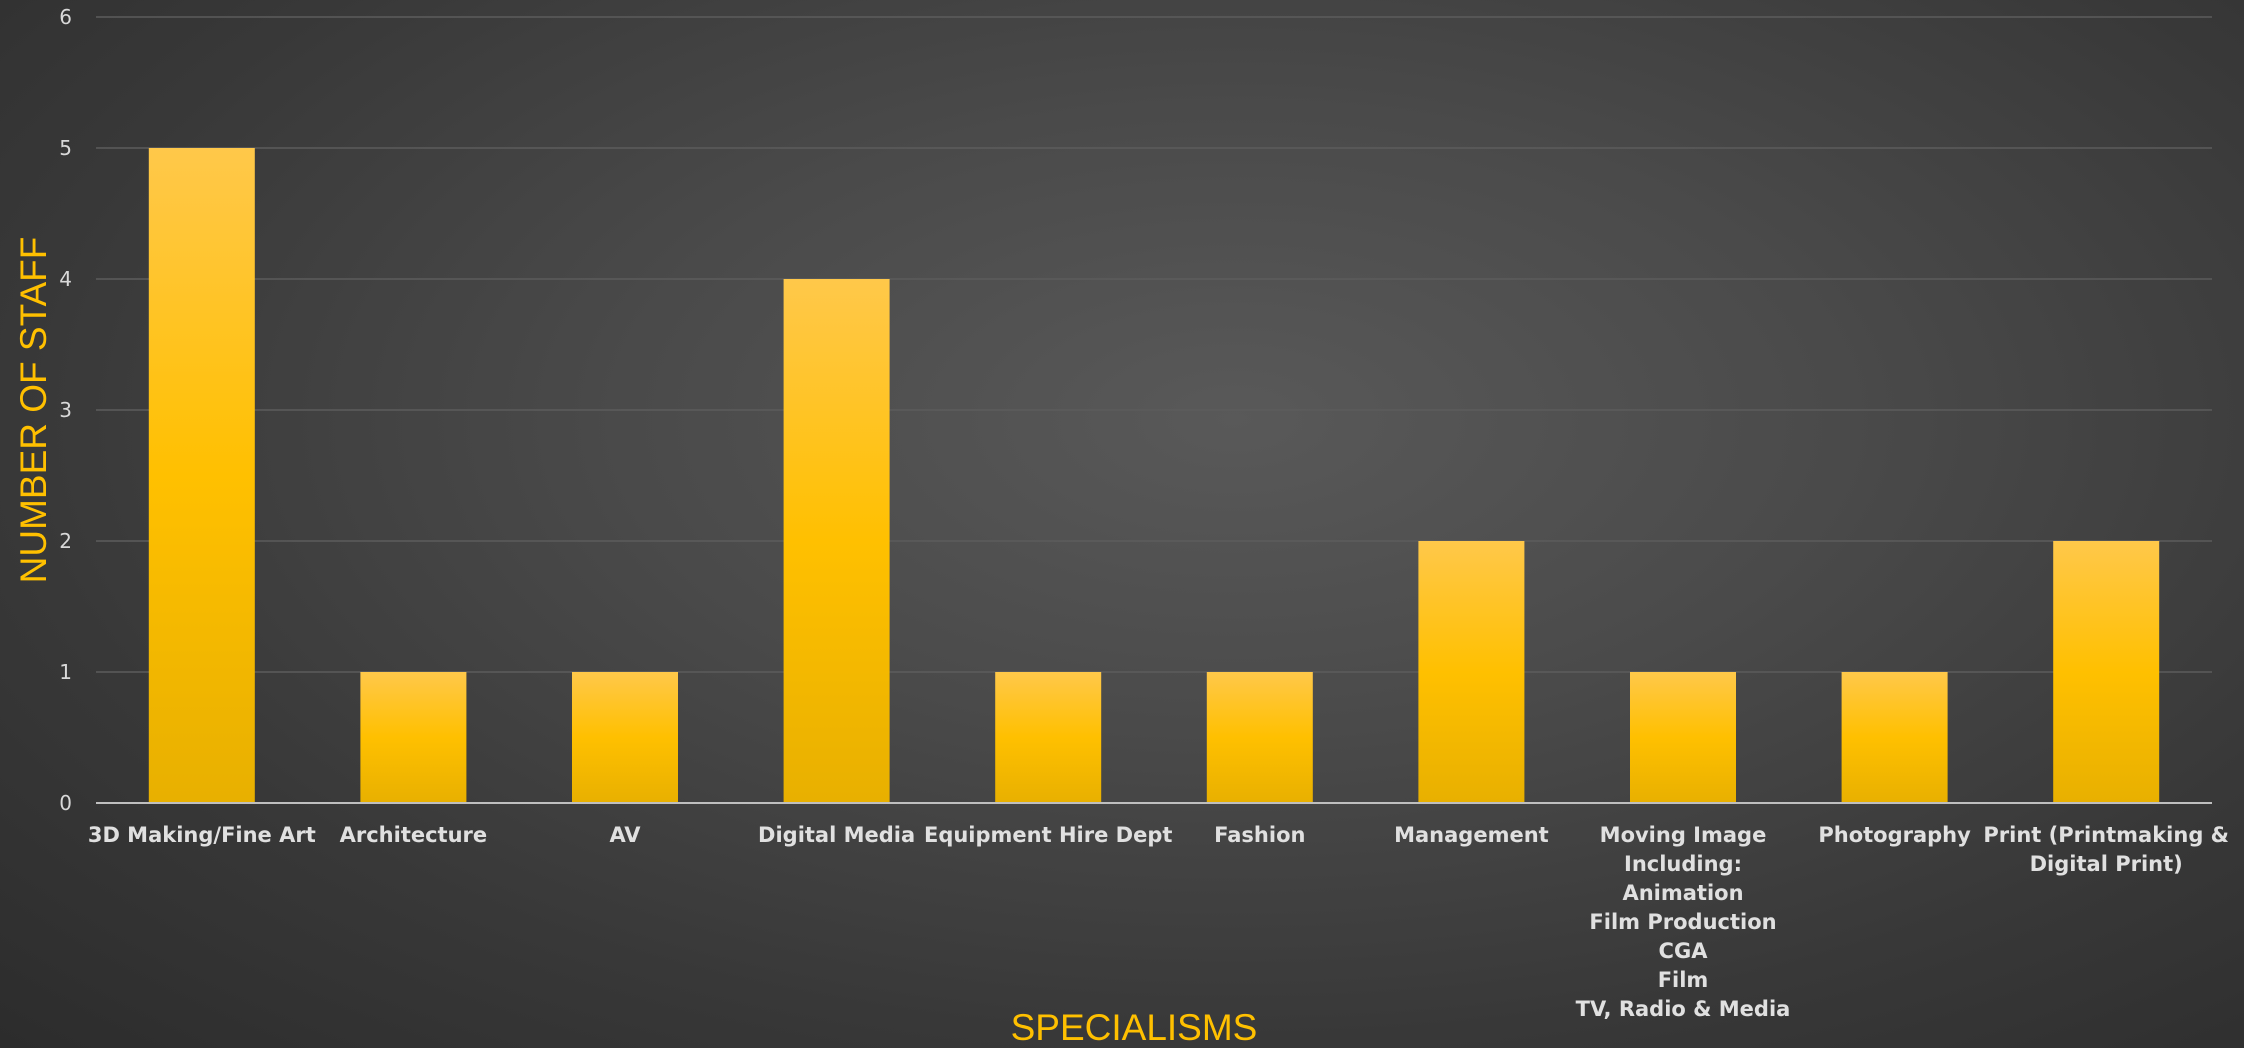  I want to click on y-tick-labels: 0 1 2 3 4 5 6, so click(65, 410).